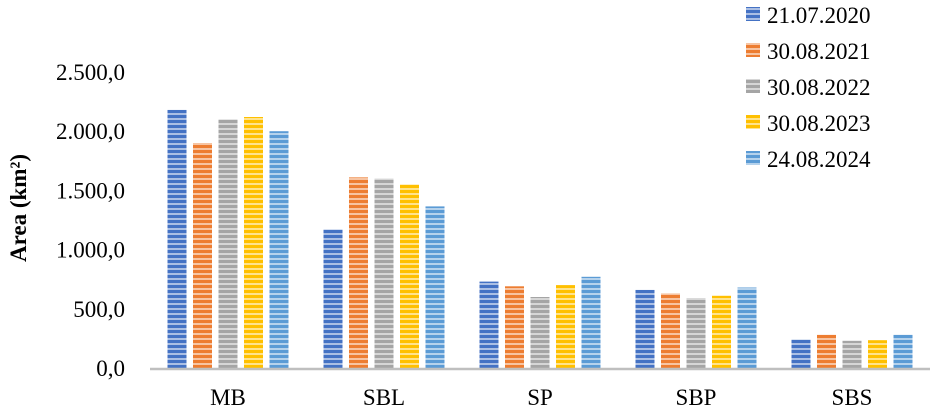 This screenshot has width=945, height=413. I want to click on x-tick-label: SBL, so click(384, 397).